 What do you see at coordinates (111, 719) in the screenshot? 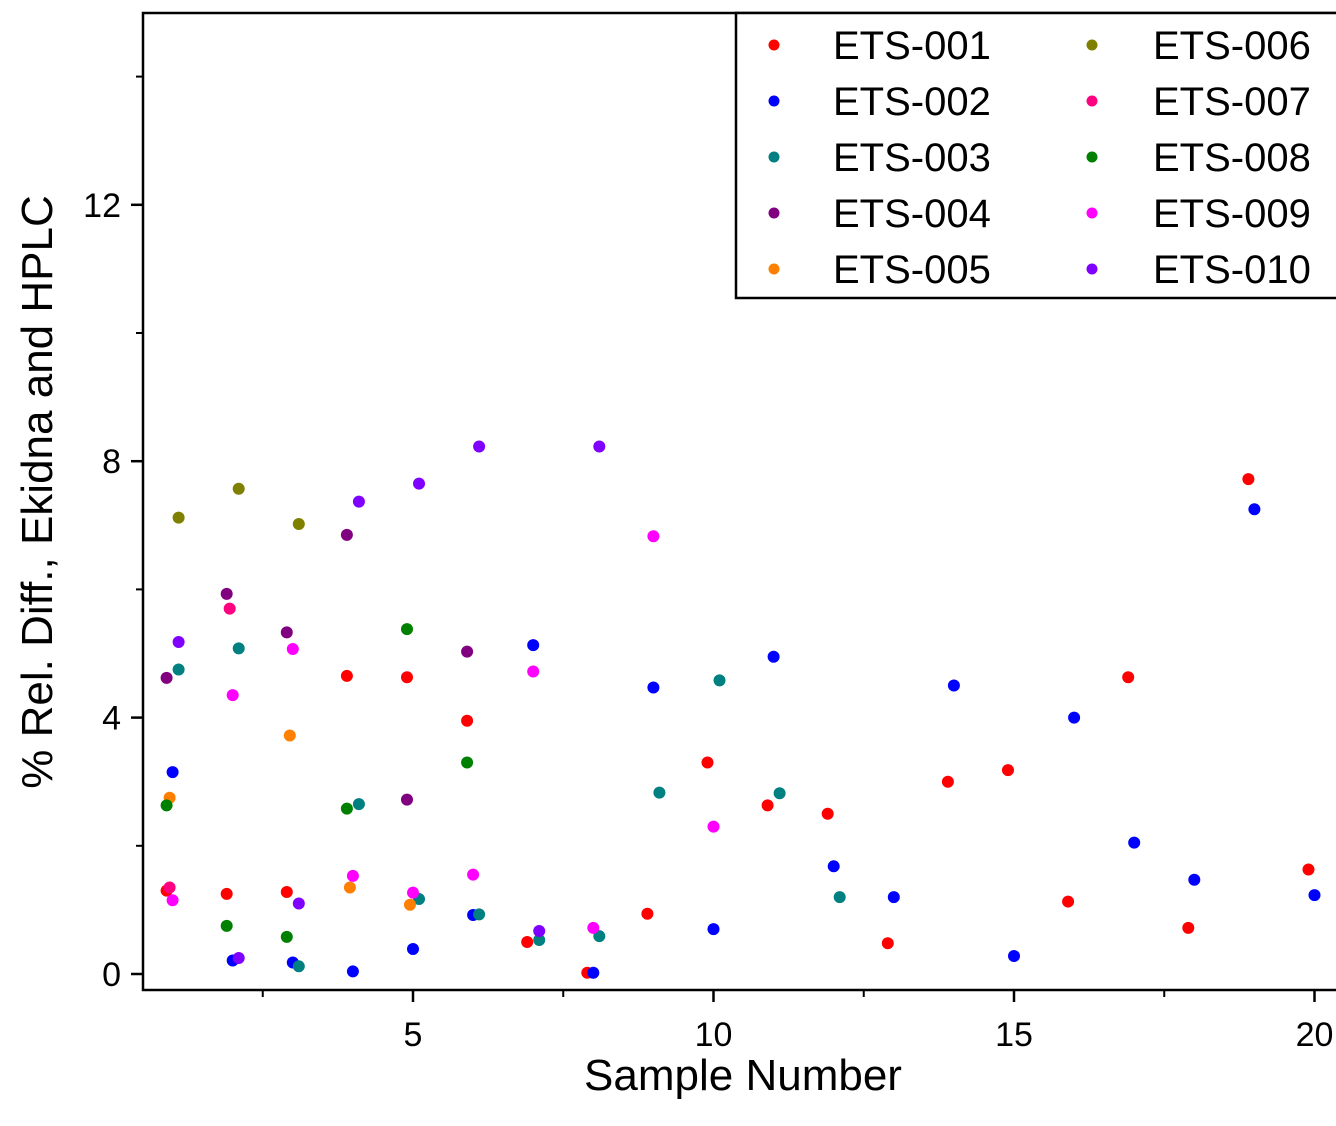
I see `y-tick-label: 4` at bounding box center [111, 719].